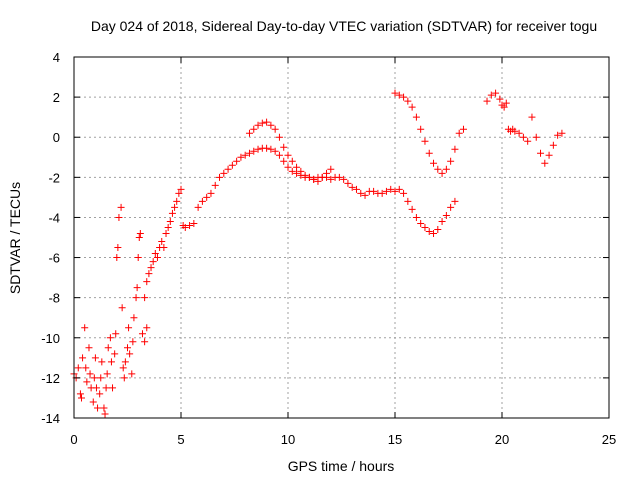  I want to click on series-late-segment, so click(524, 128).